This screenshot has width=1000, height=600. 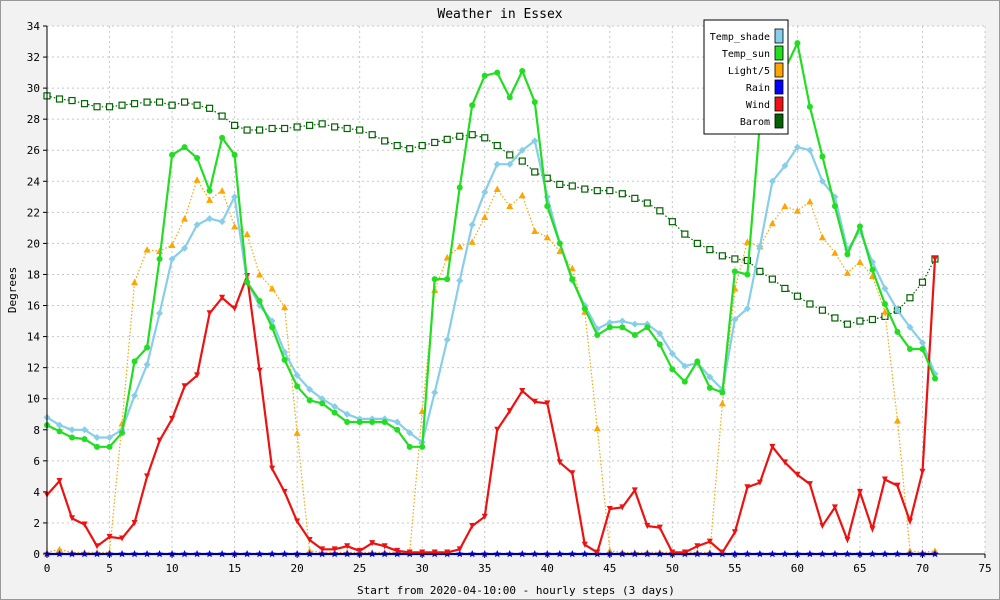 I want to click on legend-box, so click(x=746, y=77).